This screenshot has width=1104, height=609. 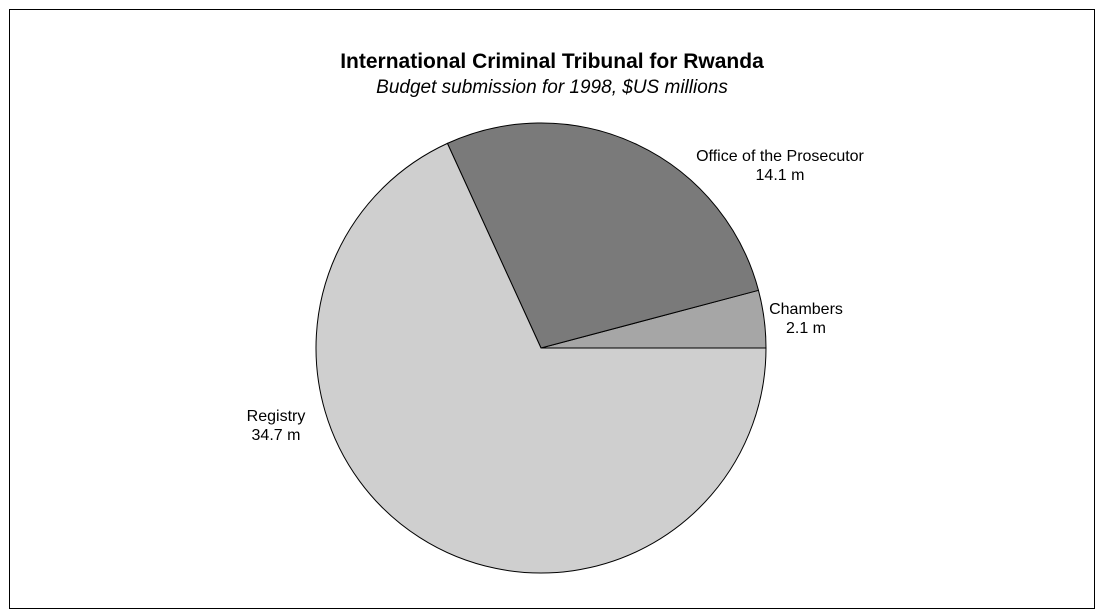 What do you see at coordinates (780, 166) in the screenshot?
I see `slice-label-office-of-the-prosecutor: Office of the Prosecutor 14.1 m` at bounding box center [780, 166].